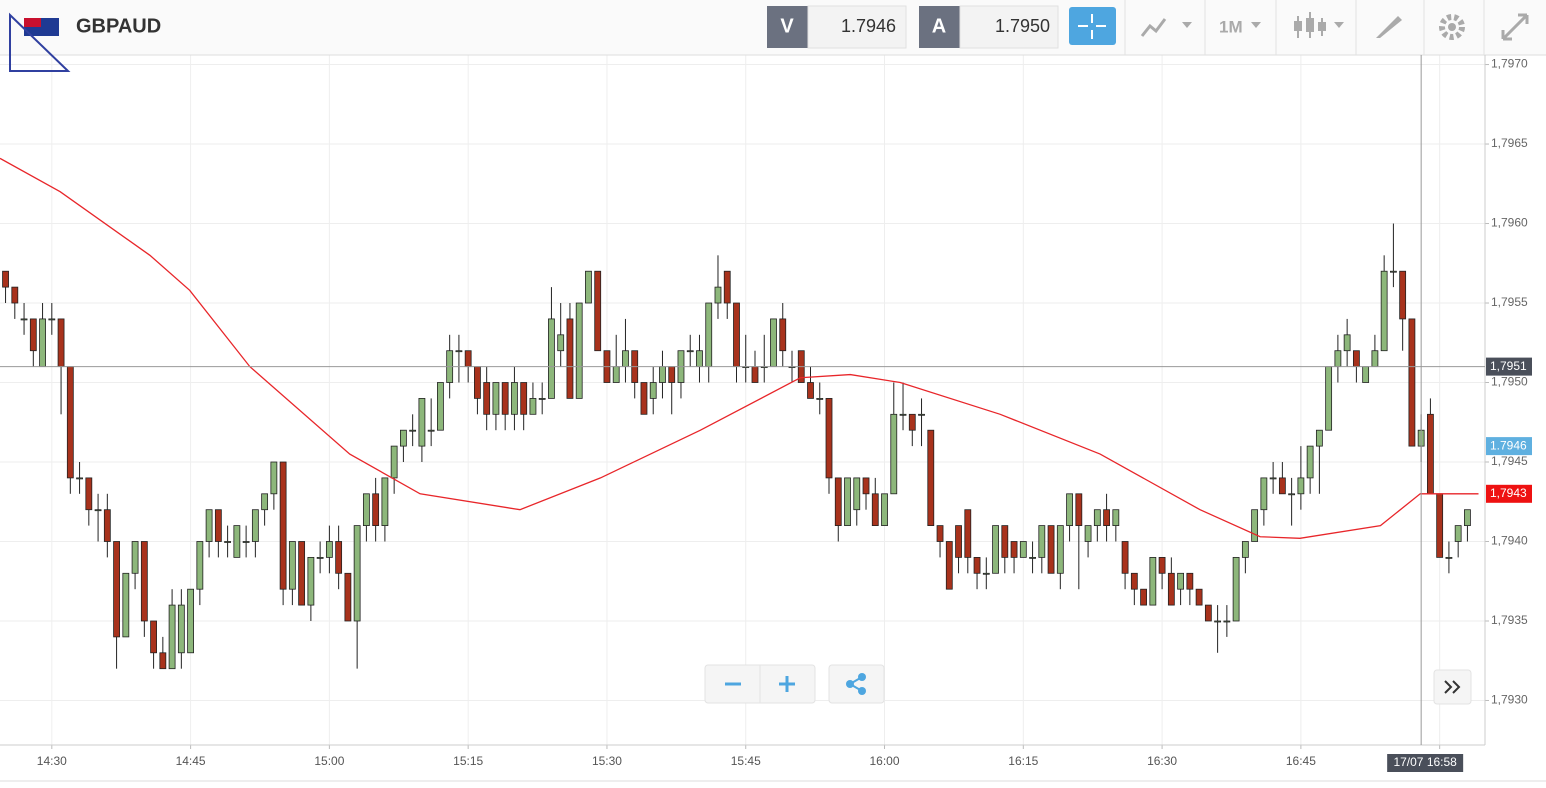 The image size is (1546, 788). I want to click on x-tick-label: 16:15, so click(1023, 761).